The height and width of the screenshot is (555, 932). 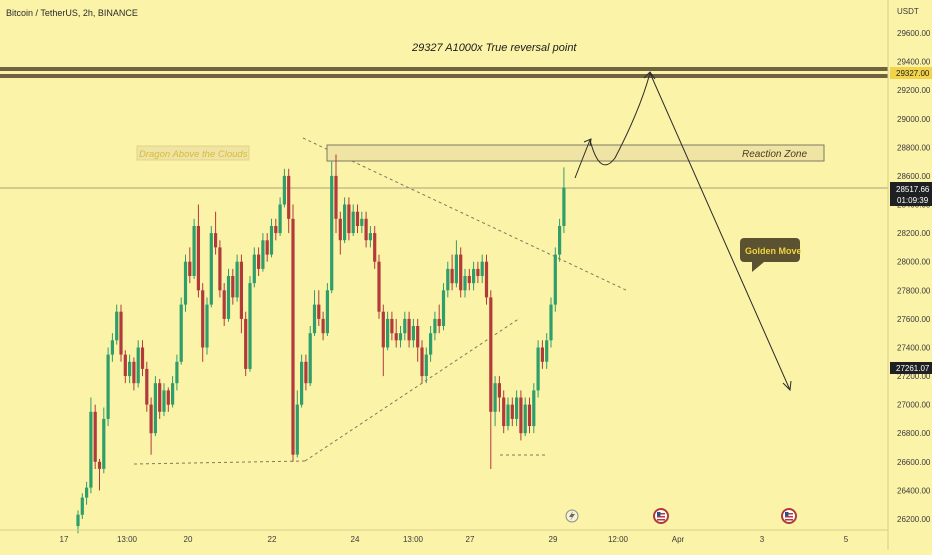 What do you see at coordinates (913, 189) in the screenshot?
I see `current-price-text: 28517.66` at bounding box center [913, 189].